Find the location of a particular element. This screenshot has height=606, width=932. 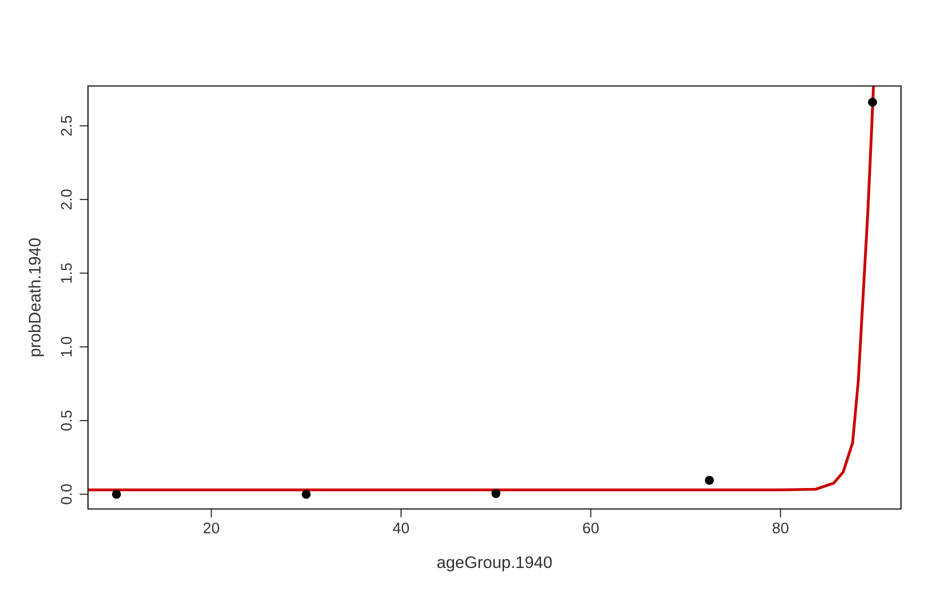

y-tick-label: 1.0 is located at coordinates (66, 346).